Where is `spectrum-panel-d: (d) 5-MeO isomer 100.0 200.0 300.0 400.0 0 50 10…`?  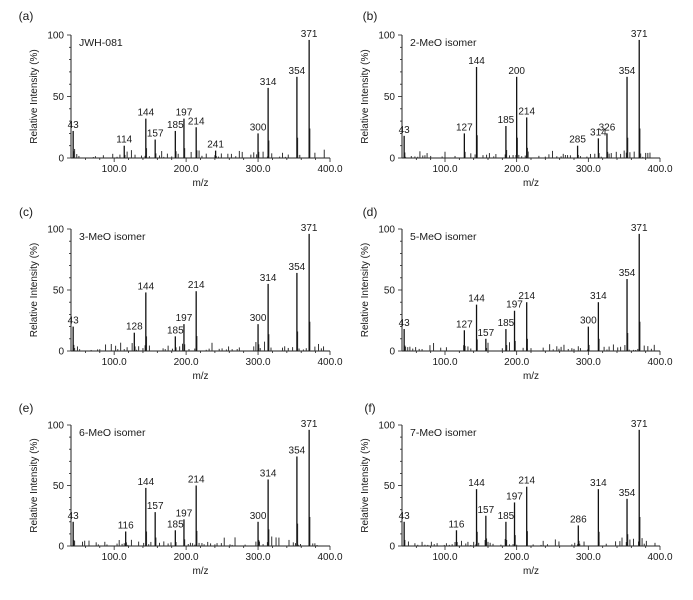 spectrum-panel-d: (d) 5-MeO isomer 100.0 200.0 300.0 400.0 0 50 10… is located at coordinates (516, 293).